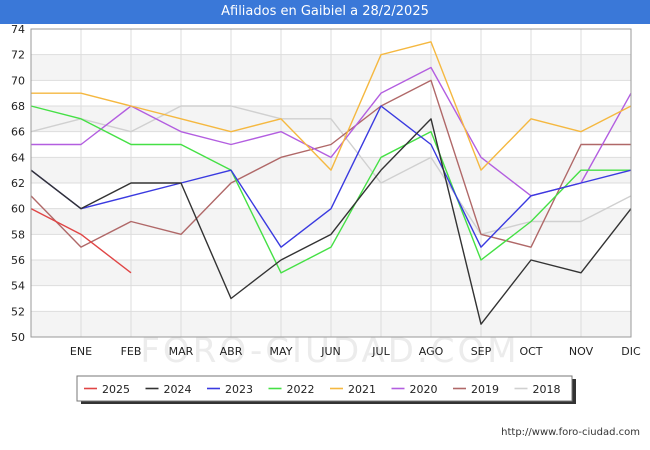  I want to click on x-tick-label: FEB, so click(131, 351).